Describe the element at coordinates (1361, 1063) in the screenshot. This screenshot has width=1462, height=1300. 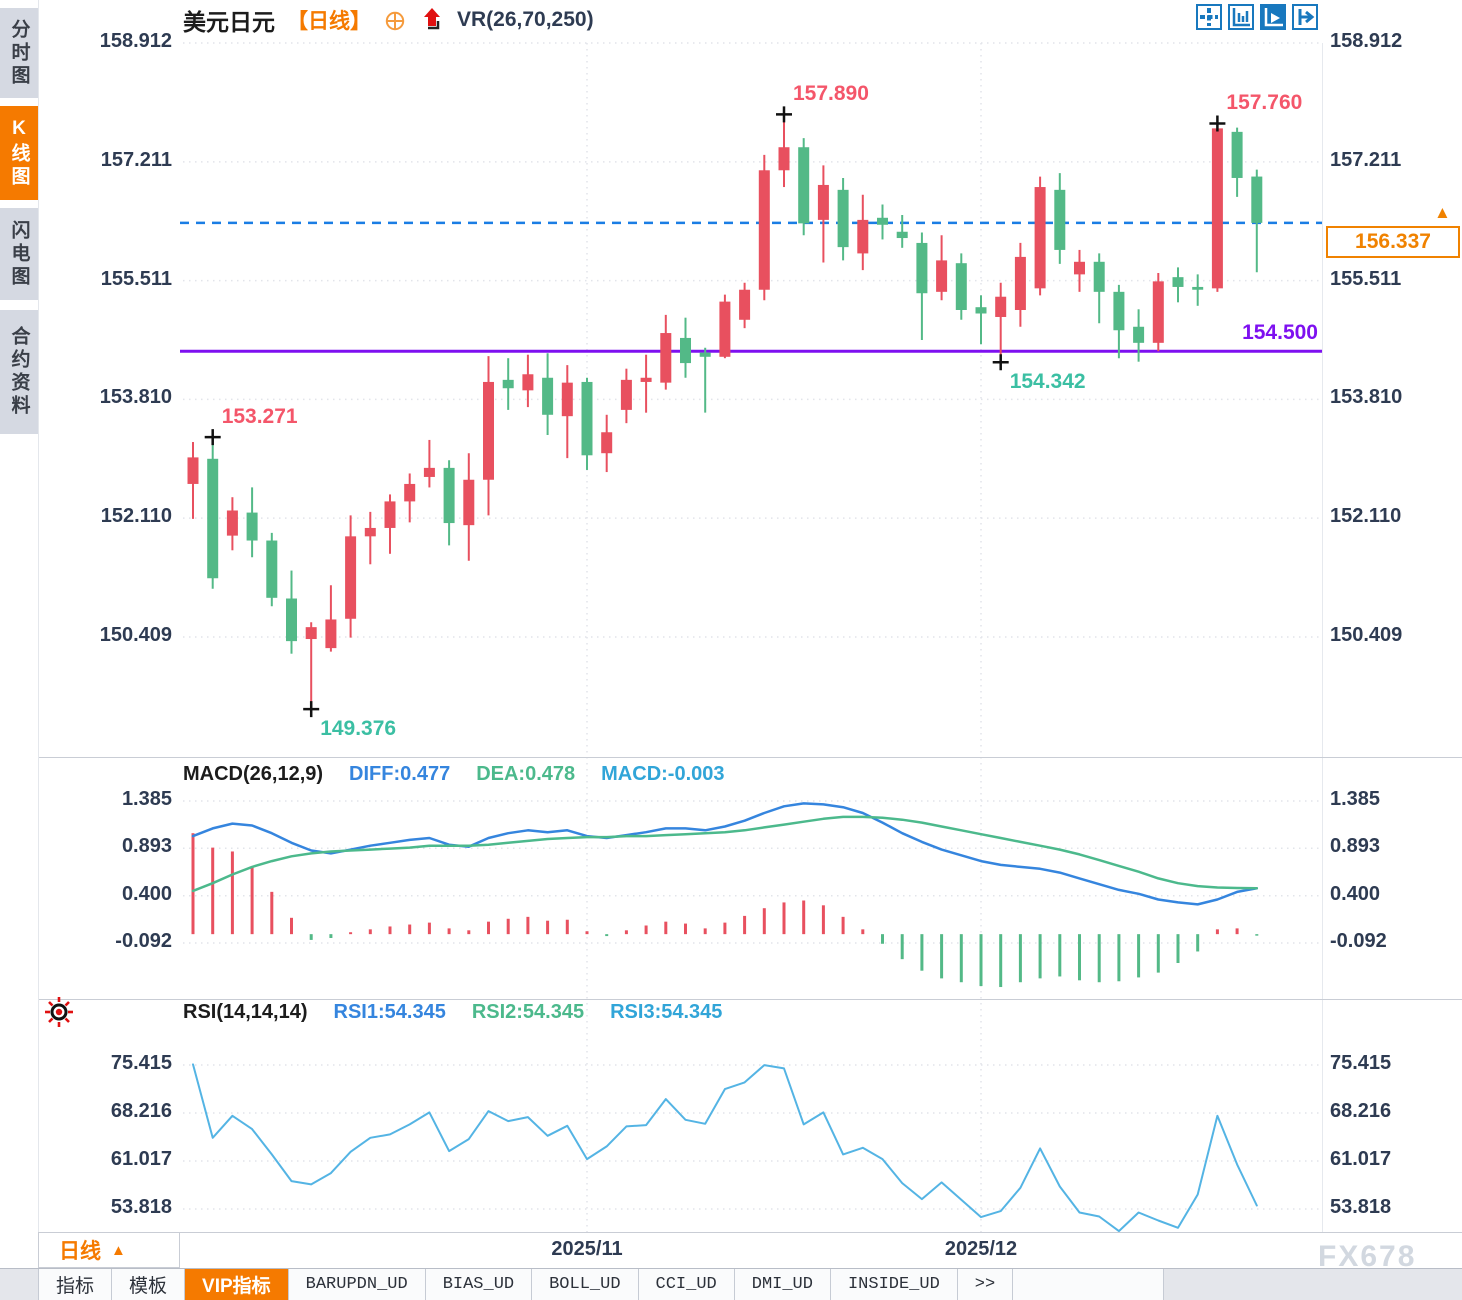
I see `y-axis-label: 75.415` at that location.